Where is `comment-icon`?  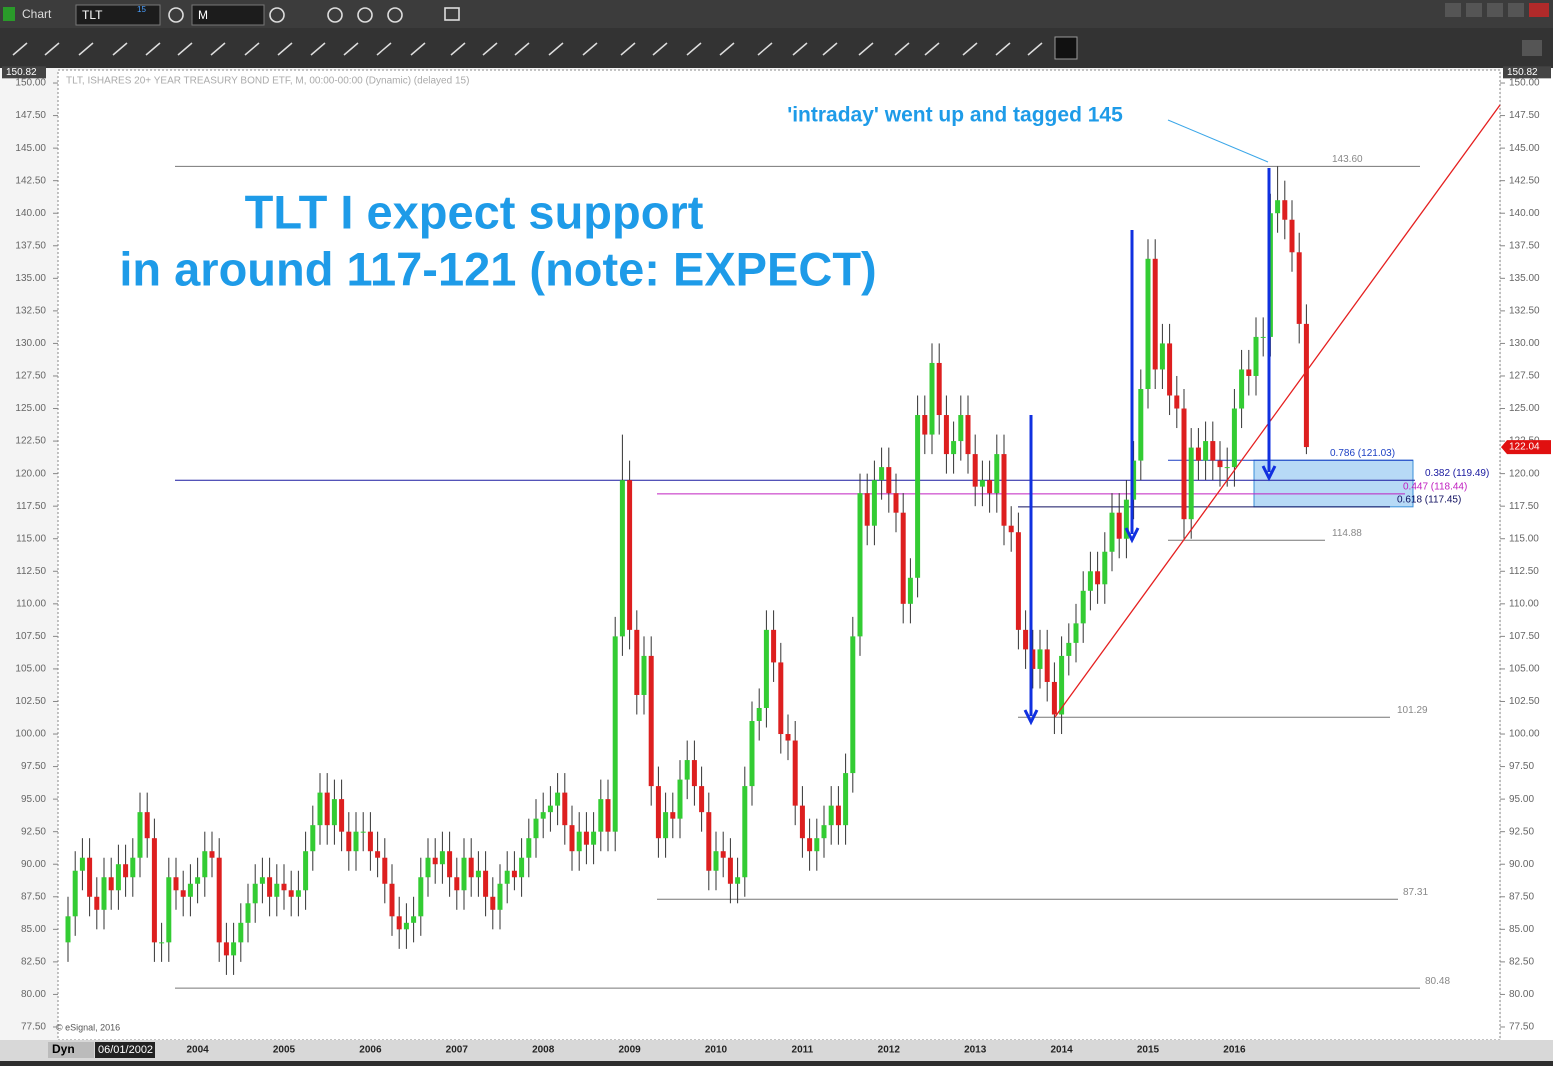 comment-icon is located at coordinates (452, 14).